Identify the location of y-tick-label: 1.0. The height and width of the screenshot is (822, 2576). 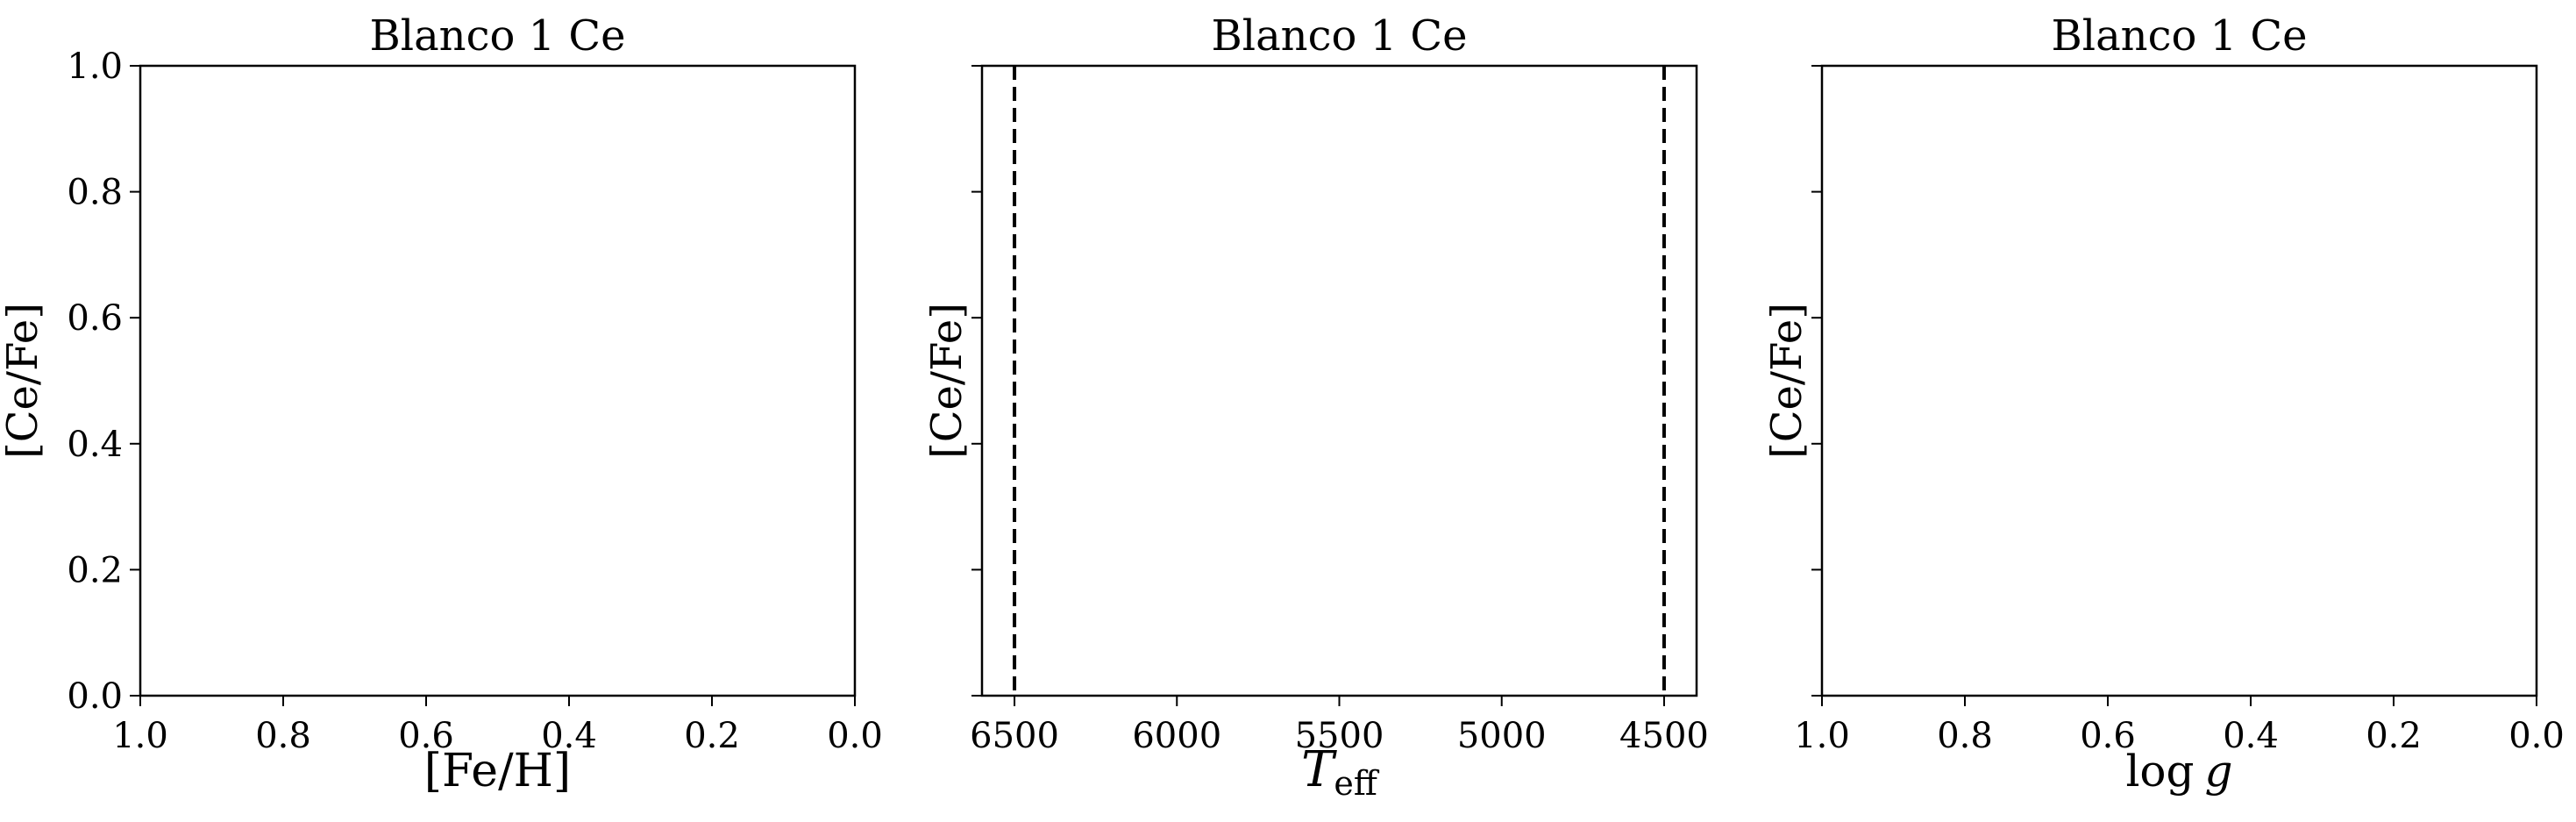
(95, 66).